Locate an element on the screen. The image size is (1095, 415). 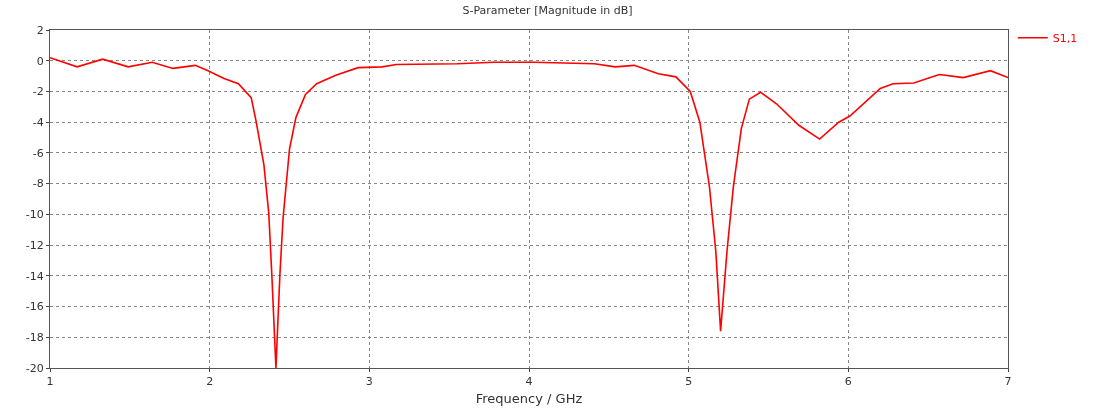
x-tick-label: 3 is located at coordinates (369, 382).